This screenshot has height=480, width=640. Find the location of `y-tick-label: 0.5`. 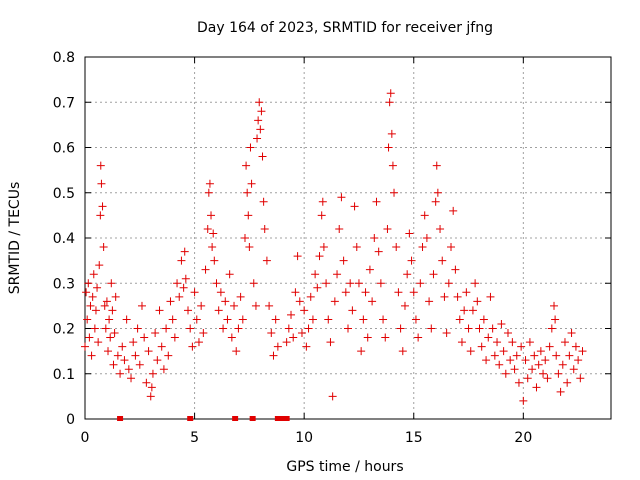

y-tick-label: 0.5 is located at coordinates (64, 194).